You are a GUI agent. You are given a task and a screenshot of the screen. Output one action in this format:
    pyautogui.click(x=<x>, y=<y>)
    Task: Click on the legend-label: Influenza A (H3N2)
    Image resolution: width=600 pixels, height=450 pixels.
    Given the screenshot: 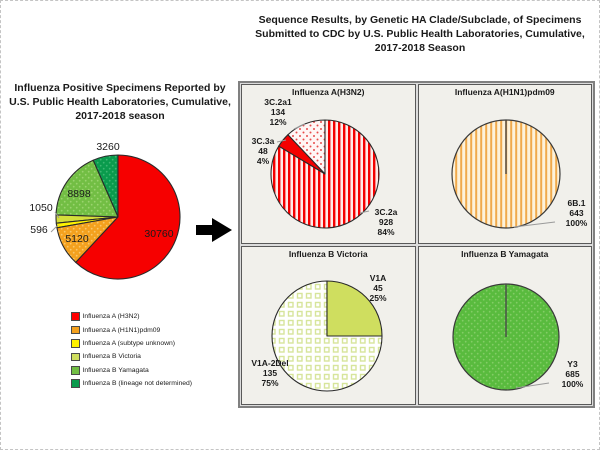 What is the action you would take?
    pyautogui.click(x=111, y=317)
    